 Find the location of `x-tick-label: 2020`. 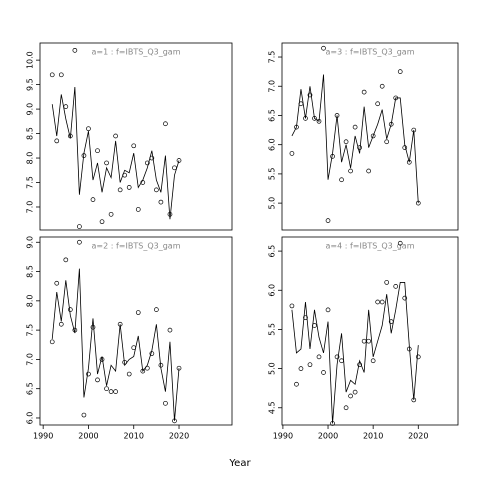

x-tick-label: 2020 is located at coordinates (179, 436).